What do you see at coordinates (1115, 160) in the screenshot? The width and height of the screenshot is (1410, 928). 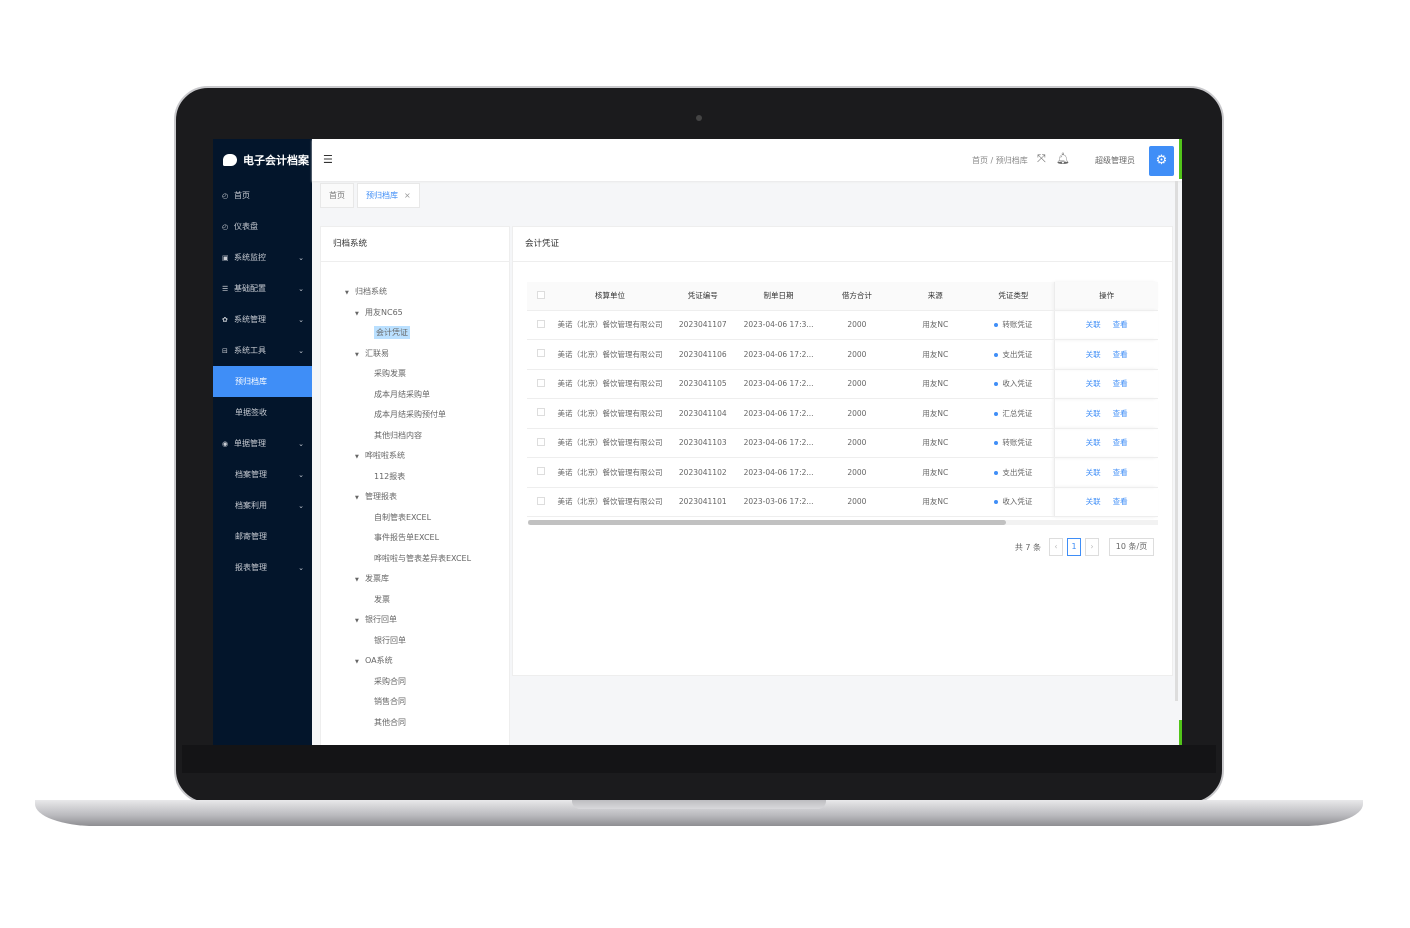 I see `user-name: 超级管理员` at bounding box center [1115, 160].